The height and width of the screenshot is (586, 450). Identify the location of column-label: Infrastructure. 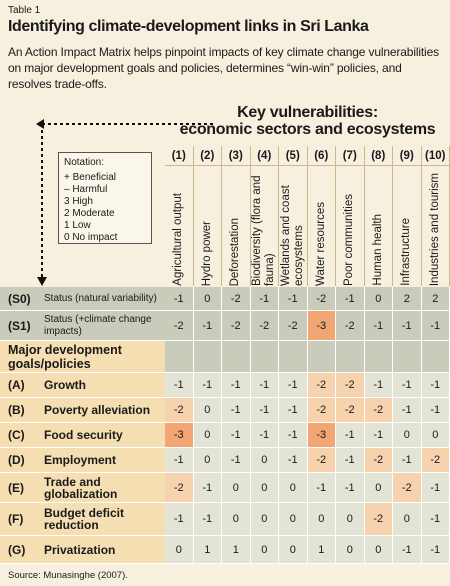
(407, 226).